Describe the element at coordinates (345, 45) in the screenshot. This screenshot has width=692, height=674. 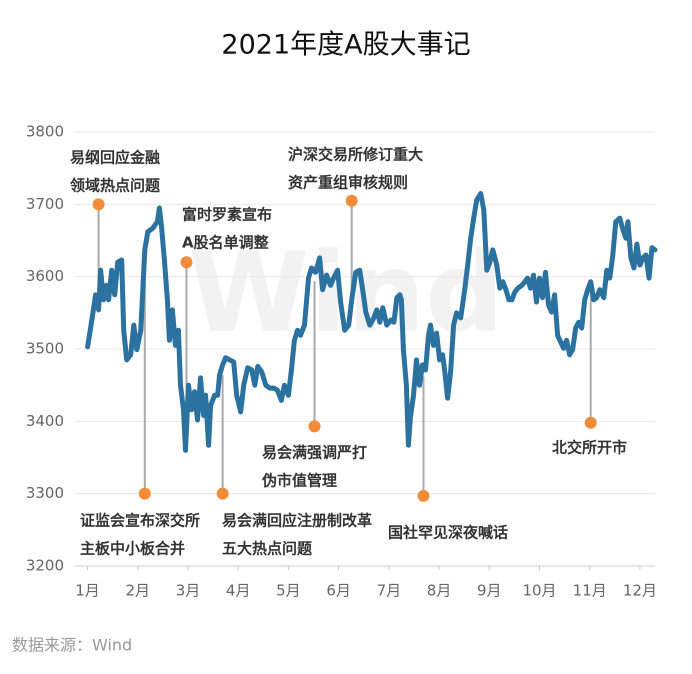
I see `chart-title: 2021年度A股大事记` at that location.